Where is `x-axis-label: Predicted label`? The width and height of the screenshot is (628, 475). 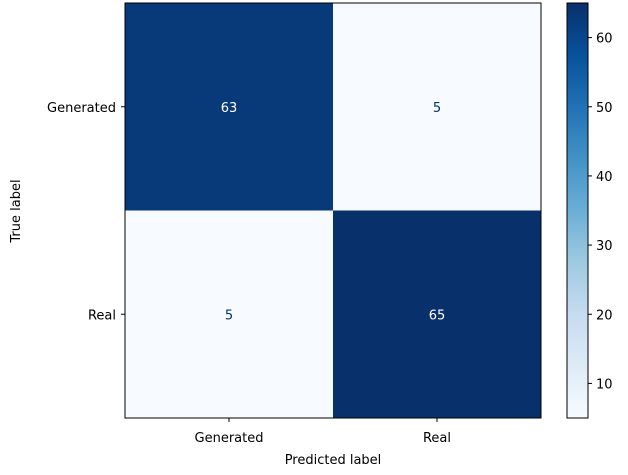 x-axis-label: Predicted label is located at coordinates (333, 460).